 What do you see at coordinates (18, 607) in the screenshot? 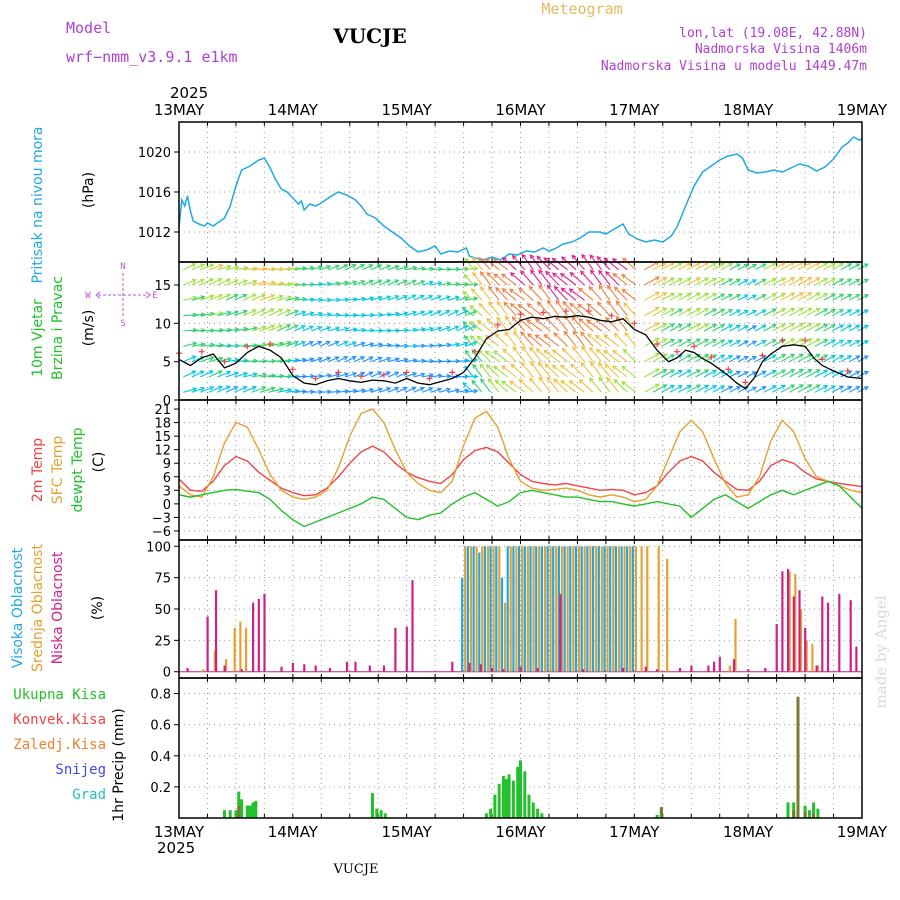
I see `cloud-high-axis-label: Visoka Oblacnost` at bounding box center [18, 607].